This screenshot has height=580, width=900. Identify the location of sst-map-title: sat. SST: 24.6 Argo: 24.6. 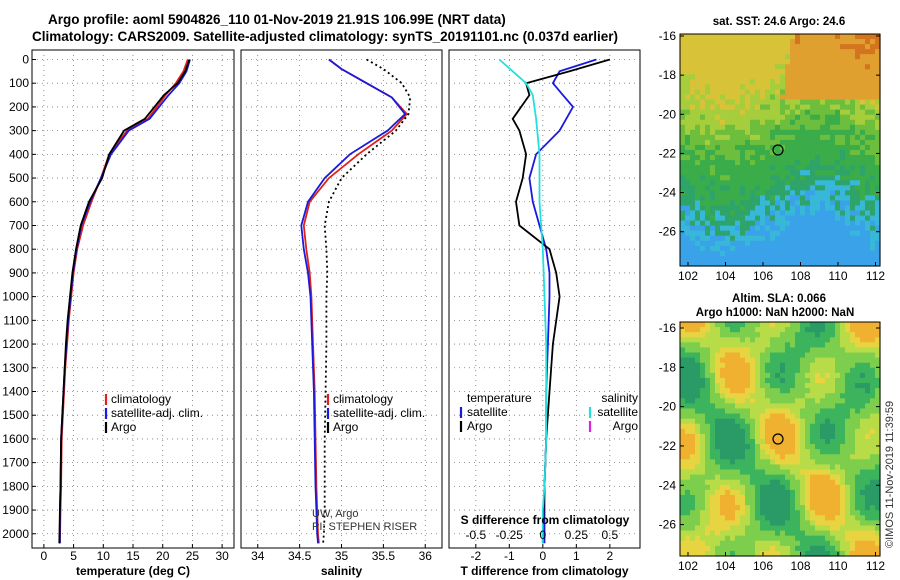
(779, 22).